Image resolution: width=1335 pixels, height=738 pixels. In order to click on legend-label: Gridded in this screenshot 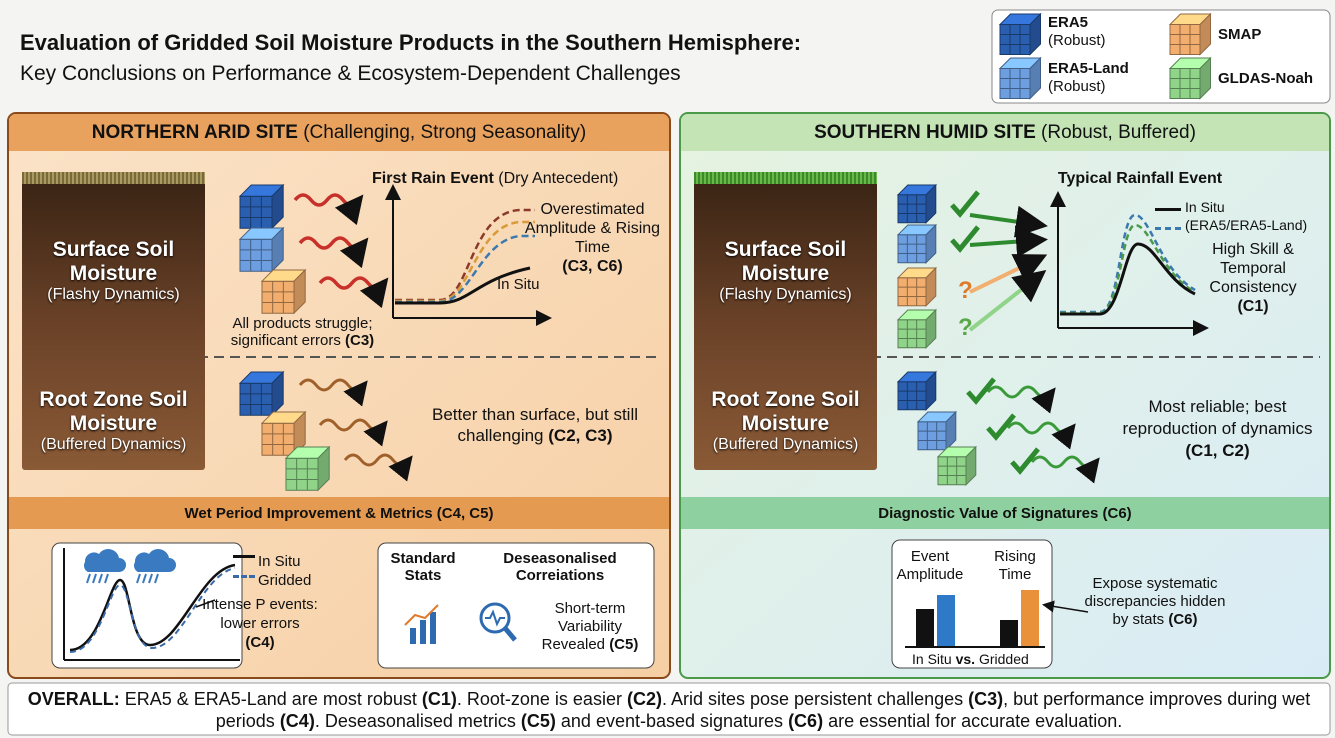, I will do `click(285, 580)`.